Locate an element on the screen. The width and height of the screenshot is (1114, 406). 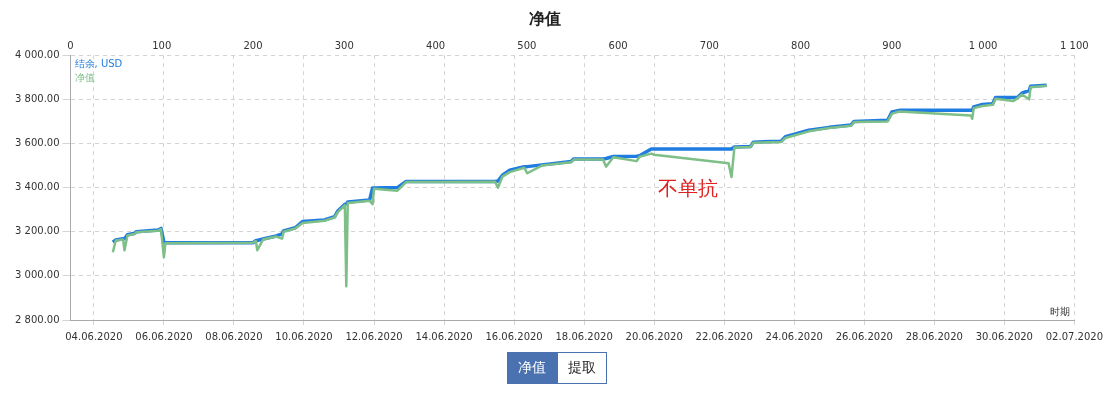
x-tick-label: 26.06.2020 is located at coordinates (864, 336).